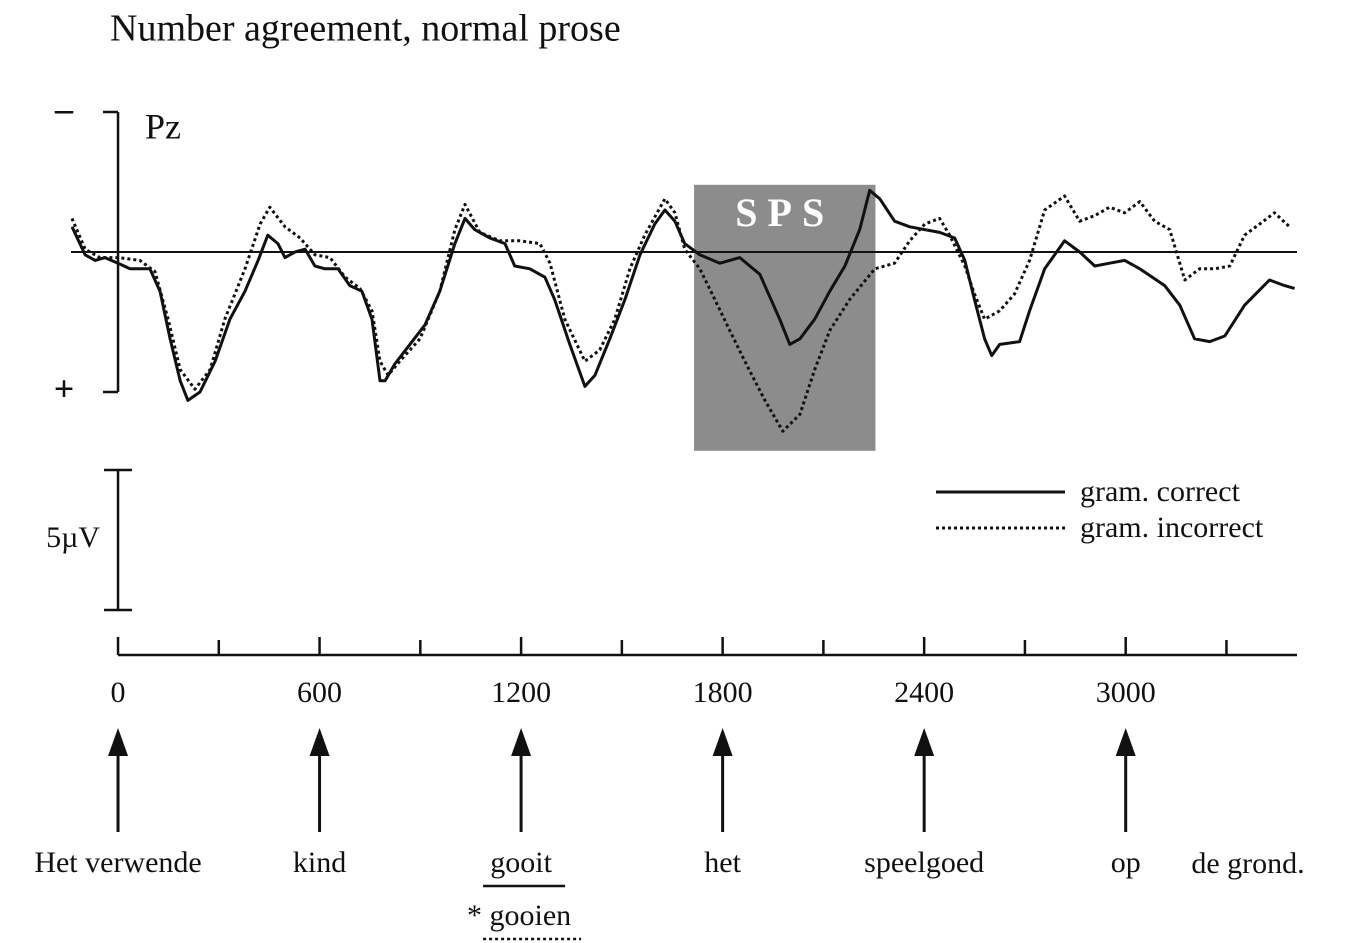  What do you see at coordinates (319, 692) in the screenshot?
I see `x-tick-label: 600` at bounding box center [319, 692].